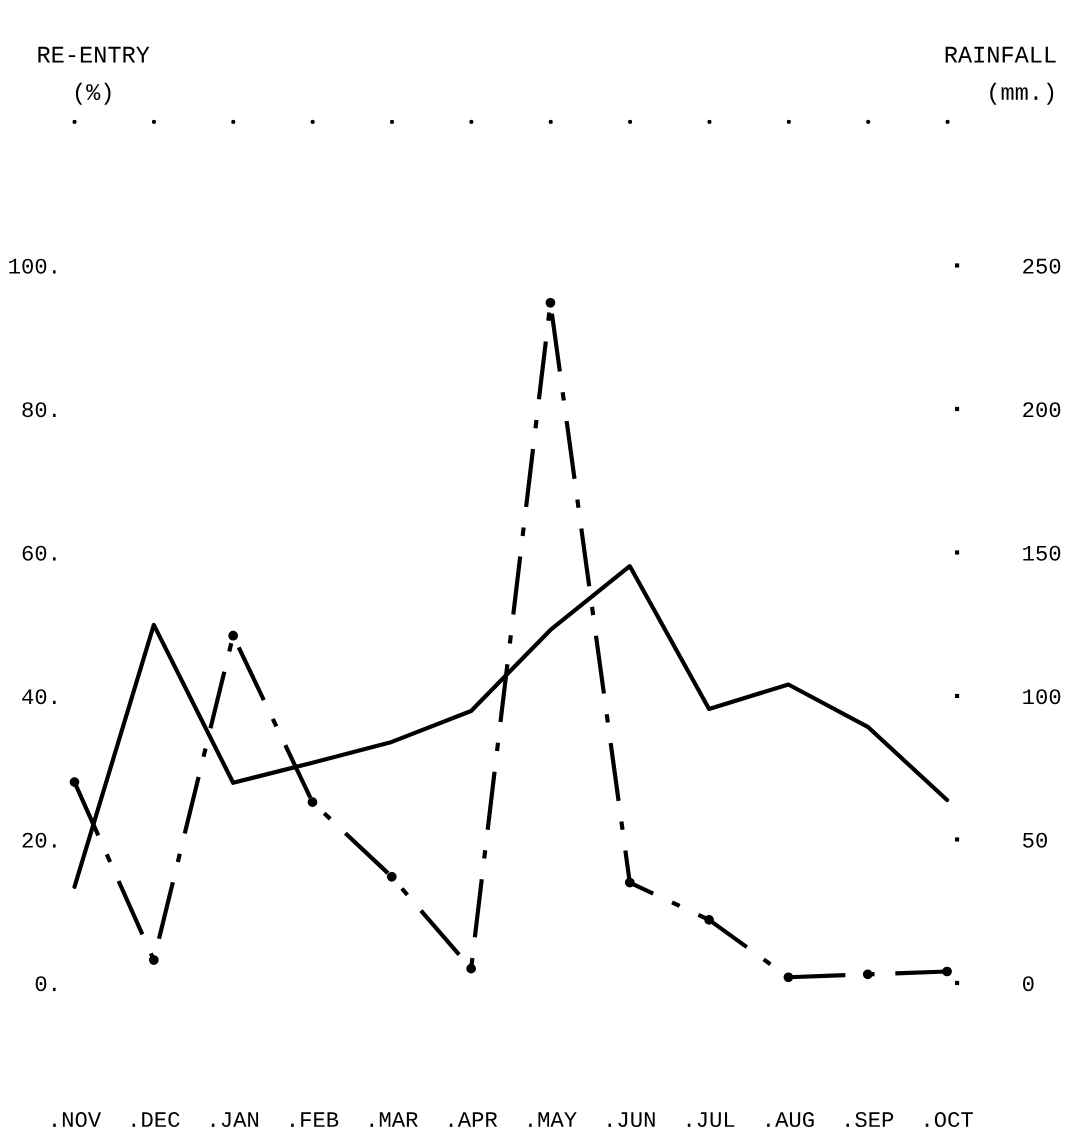  I want to click on x-tick-label: .SEP, so click(870, 1120).